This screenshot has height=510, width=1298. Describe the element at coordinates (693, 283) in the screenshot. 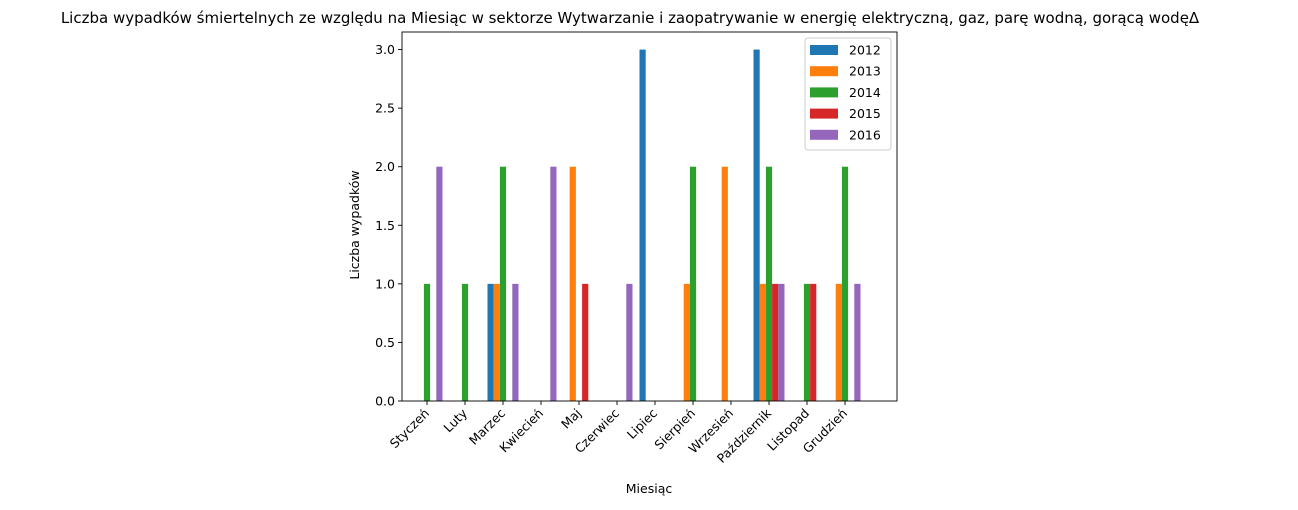

I see `bar-2014-Sierpień` at that location.